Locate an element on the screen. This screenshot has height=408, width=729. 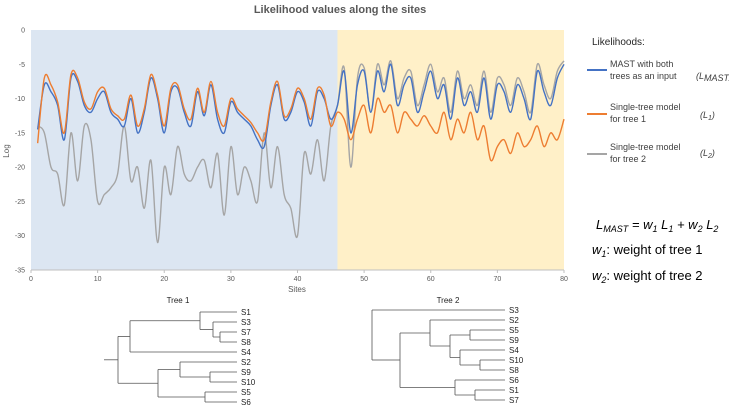
tree-1-leaf-label: S8 is located at coordinates (246, 342).